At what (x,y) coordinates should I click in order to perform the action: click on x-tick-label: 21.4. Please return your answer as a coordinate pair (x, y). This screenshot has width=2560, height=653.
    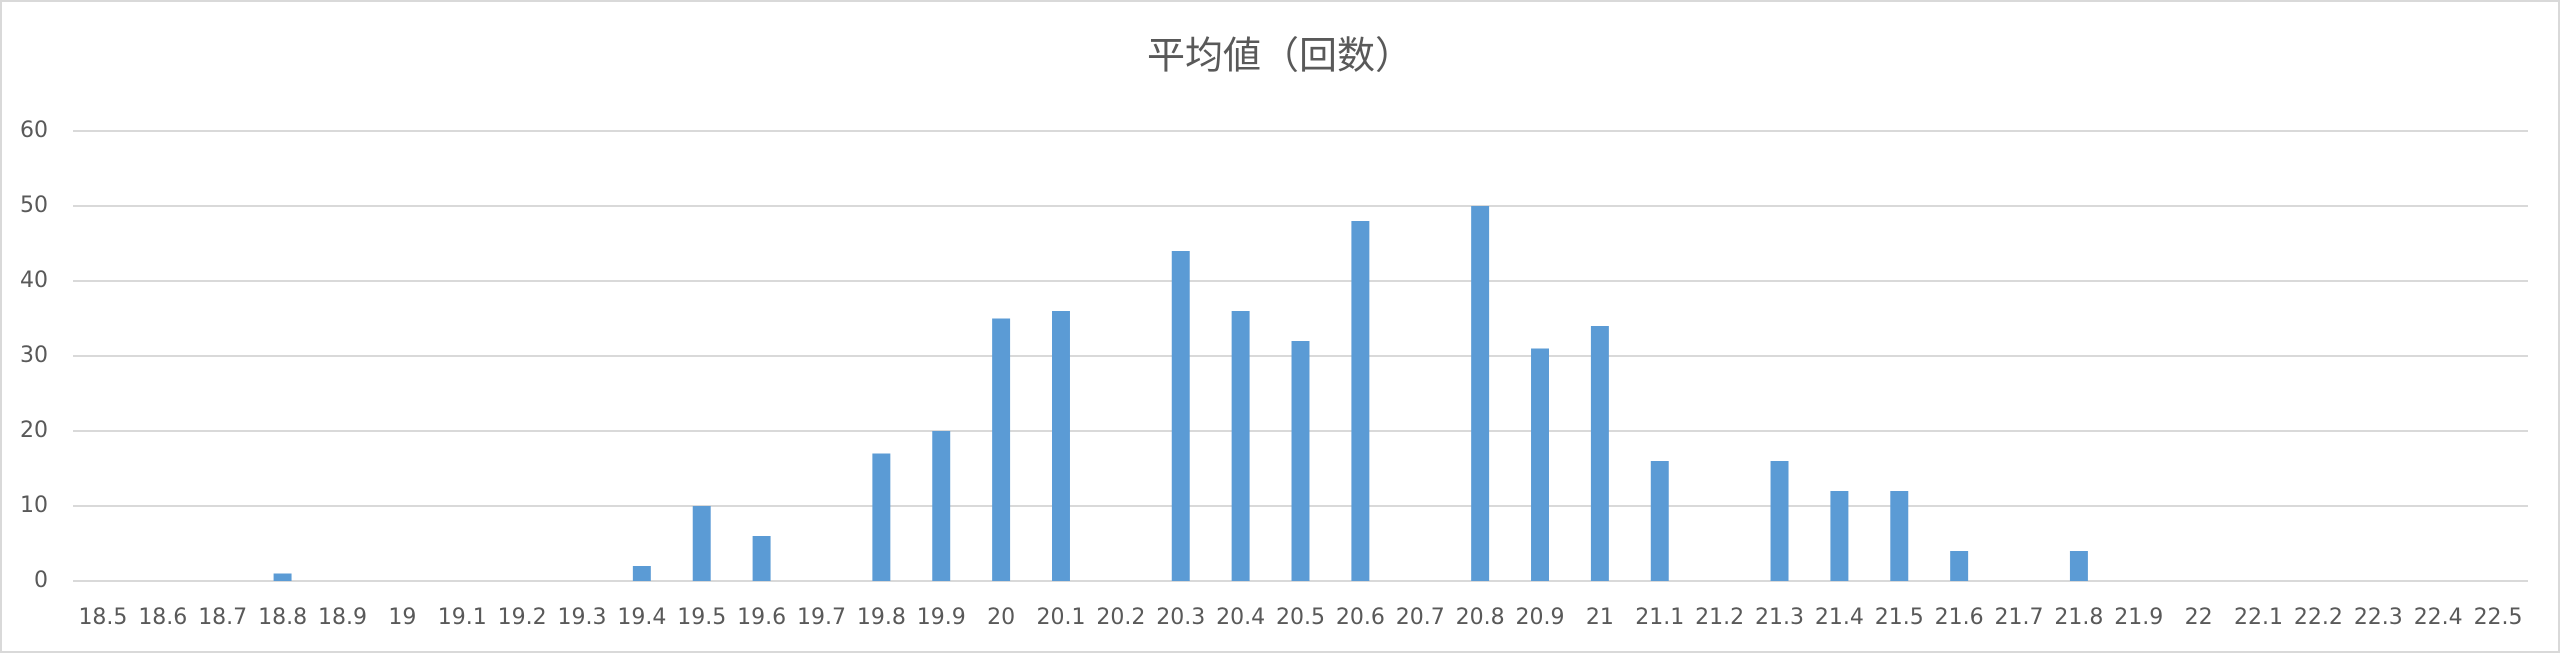
    Looking at the image, I should click on (1839, 617).